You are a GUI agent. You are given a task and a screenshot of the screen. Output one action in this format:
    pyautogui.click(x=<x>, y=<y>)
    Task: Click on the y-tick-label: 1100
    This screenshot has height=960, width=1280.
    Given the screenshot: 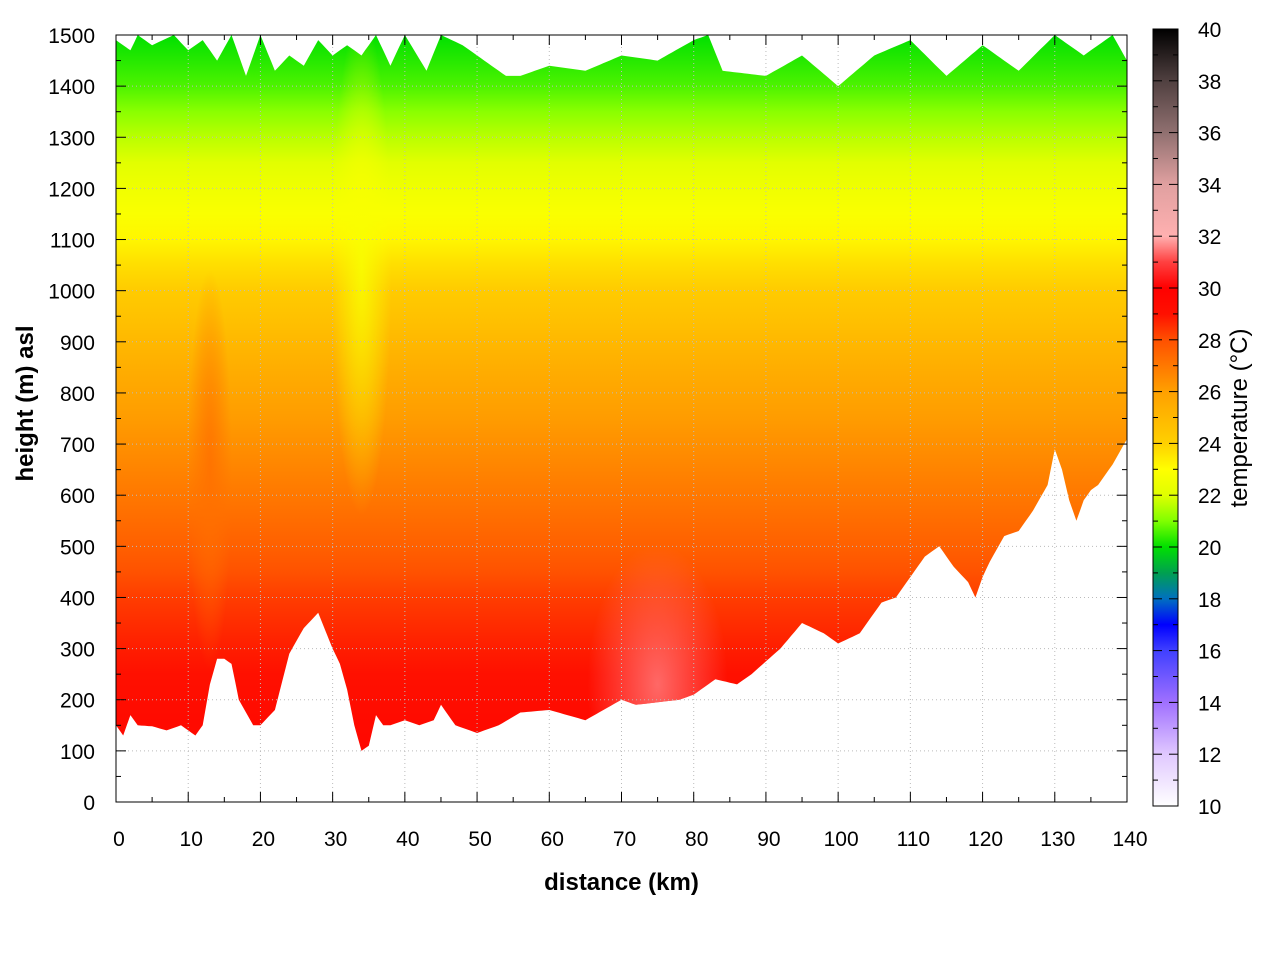 What is the action you would take?
    pyautogui.click(x=72, y=241)
    